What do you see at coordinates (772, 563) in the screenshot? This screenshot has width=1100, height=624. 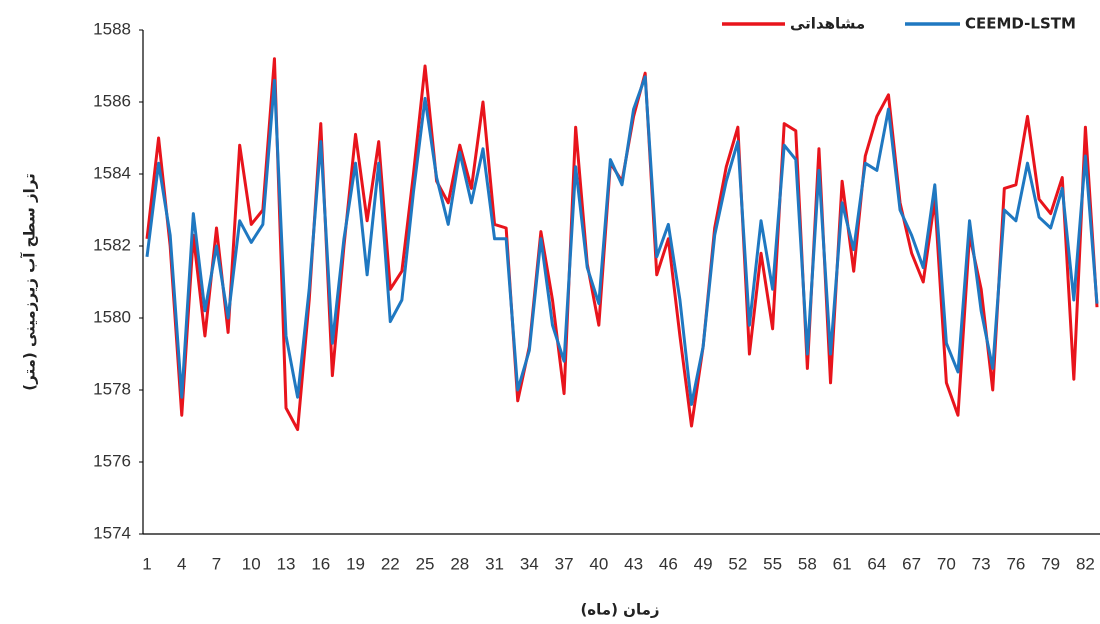 I see `x-tick-label: 55` at bounding box center [772, 563].